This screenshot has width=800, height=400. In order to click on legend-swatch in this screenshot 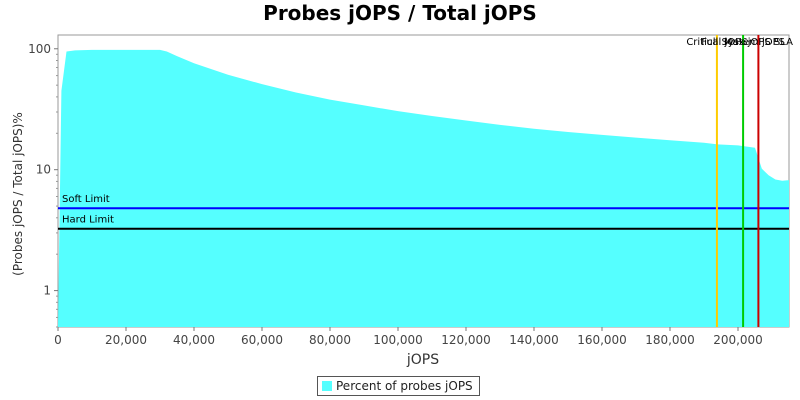, I will do `click(327, 386)`.